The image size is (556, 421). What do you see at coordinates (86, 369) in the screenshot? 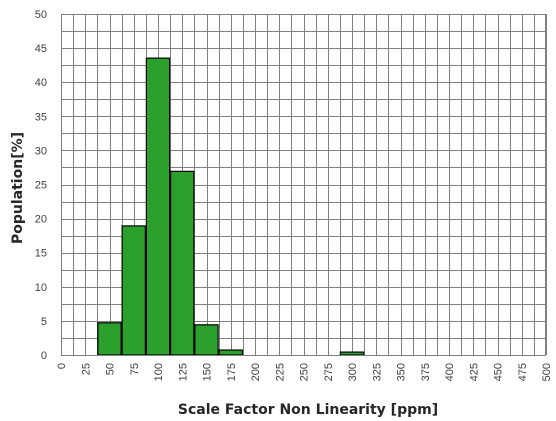
I see `x-tick-label: 25` at bounding box center [86, 369].